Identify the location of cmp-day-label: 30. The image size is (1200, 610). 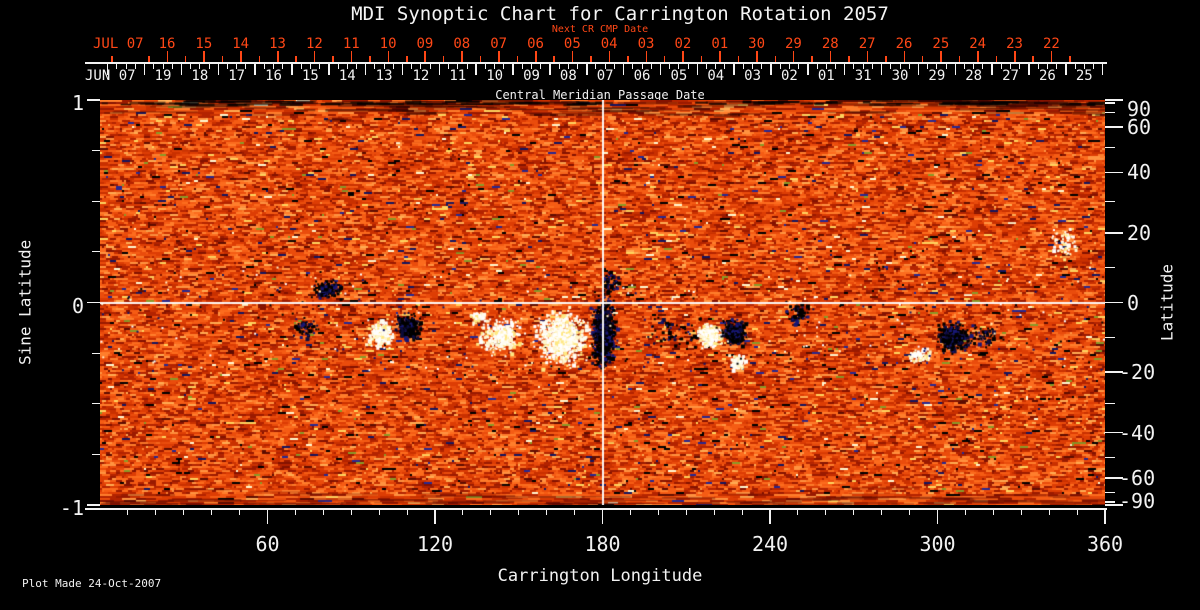
(900, 76).